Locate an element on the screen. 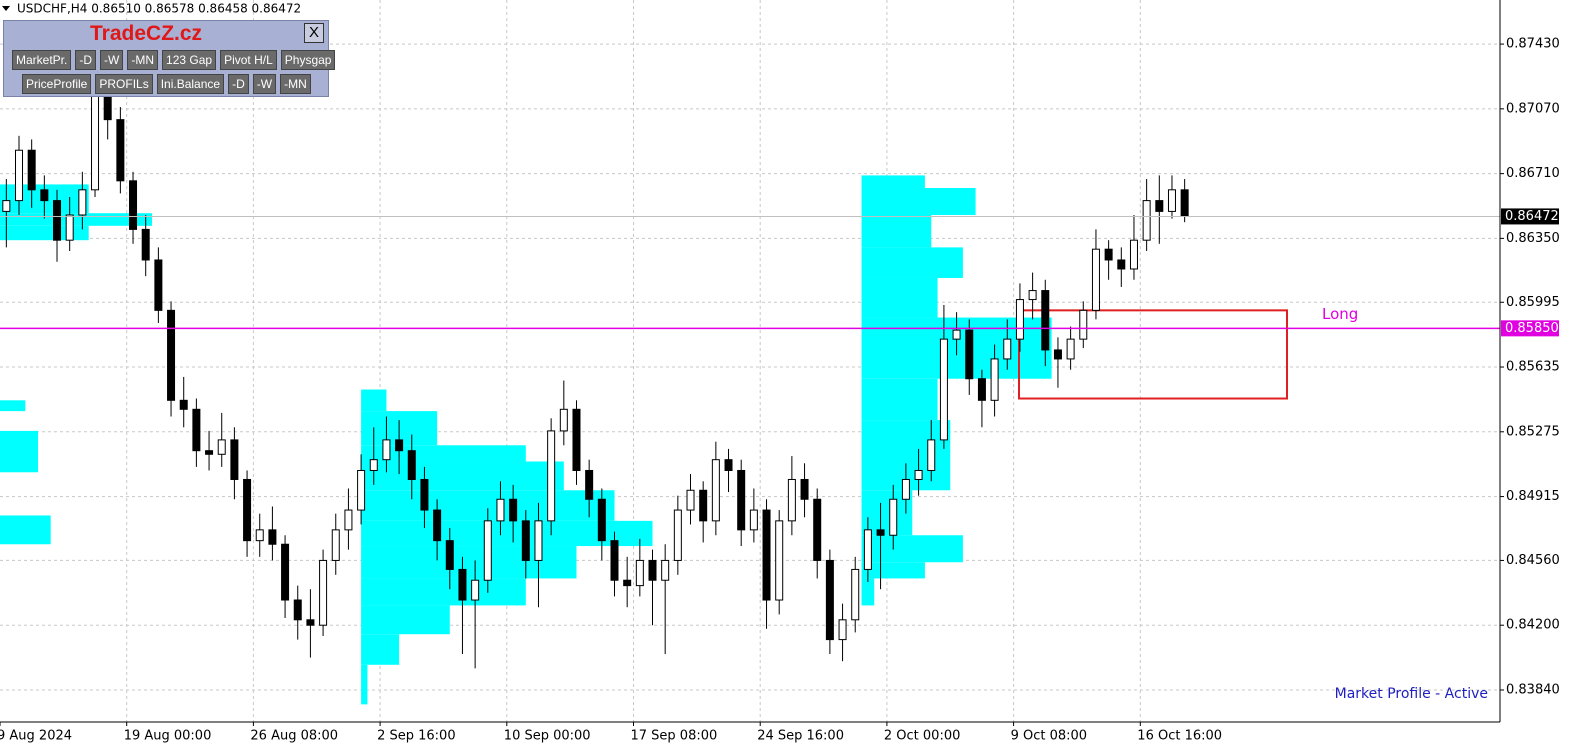 The width and height of the screenshot is (1581, 756). menu-icon is located at coordinates (6, 8).